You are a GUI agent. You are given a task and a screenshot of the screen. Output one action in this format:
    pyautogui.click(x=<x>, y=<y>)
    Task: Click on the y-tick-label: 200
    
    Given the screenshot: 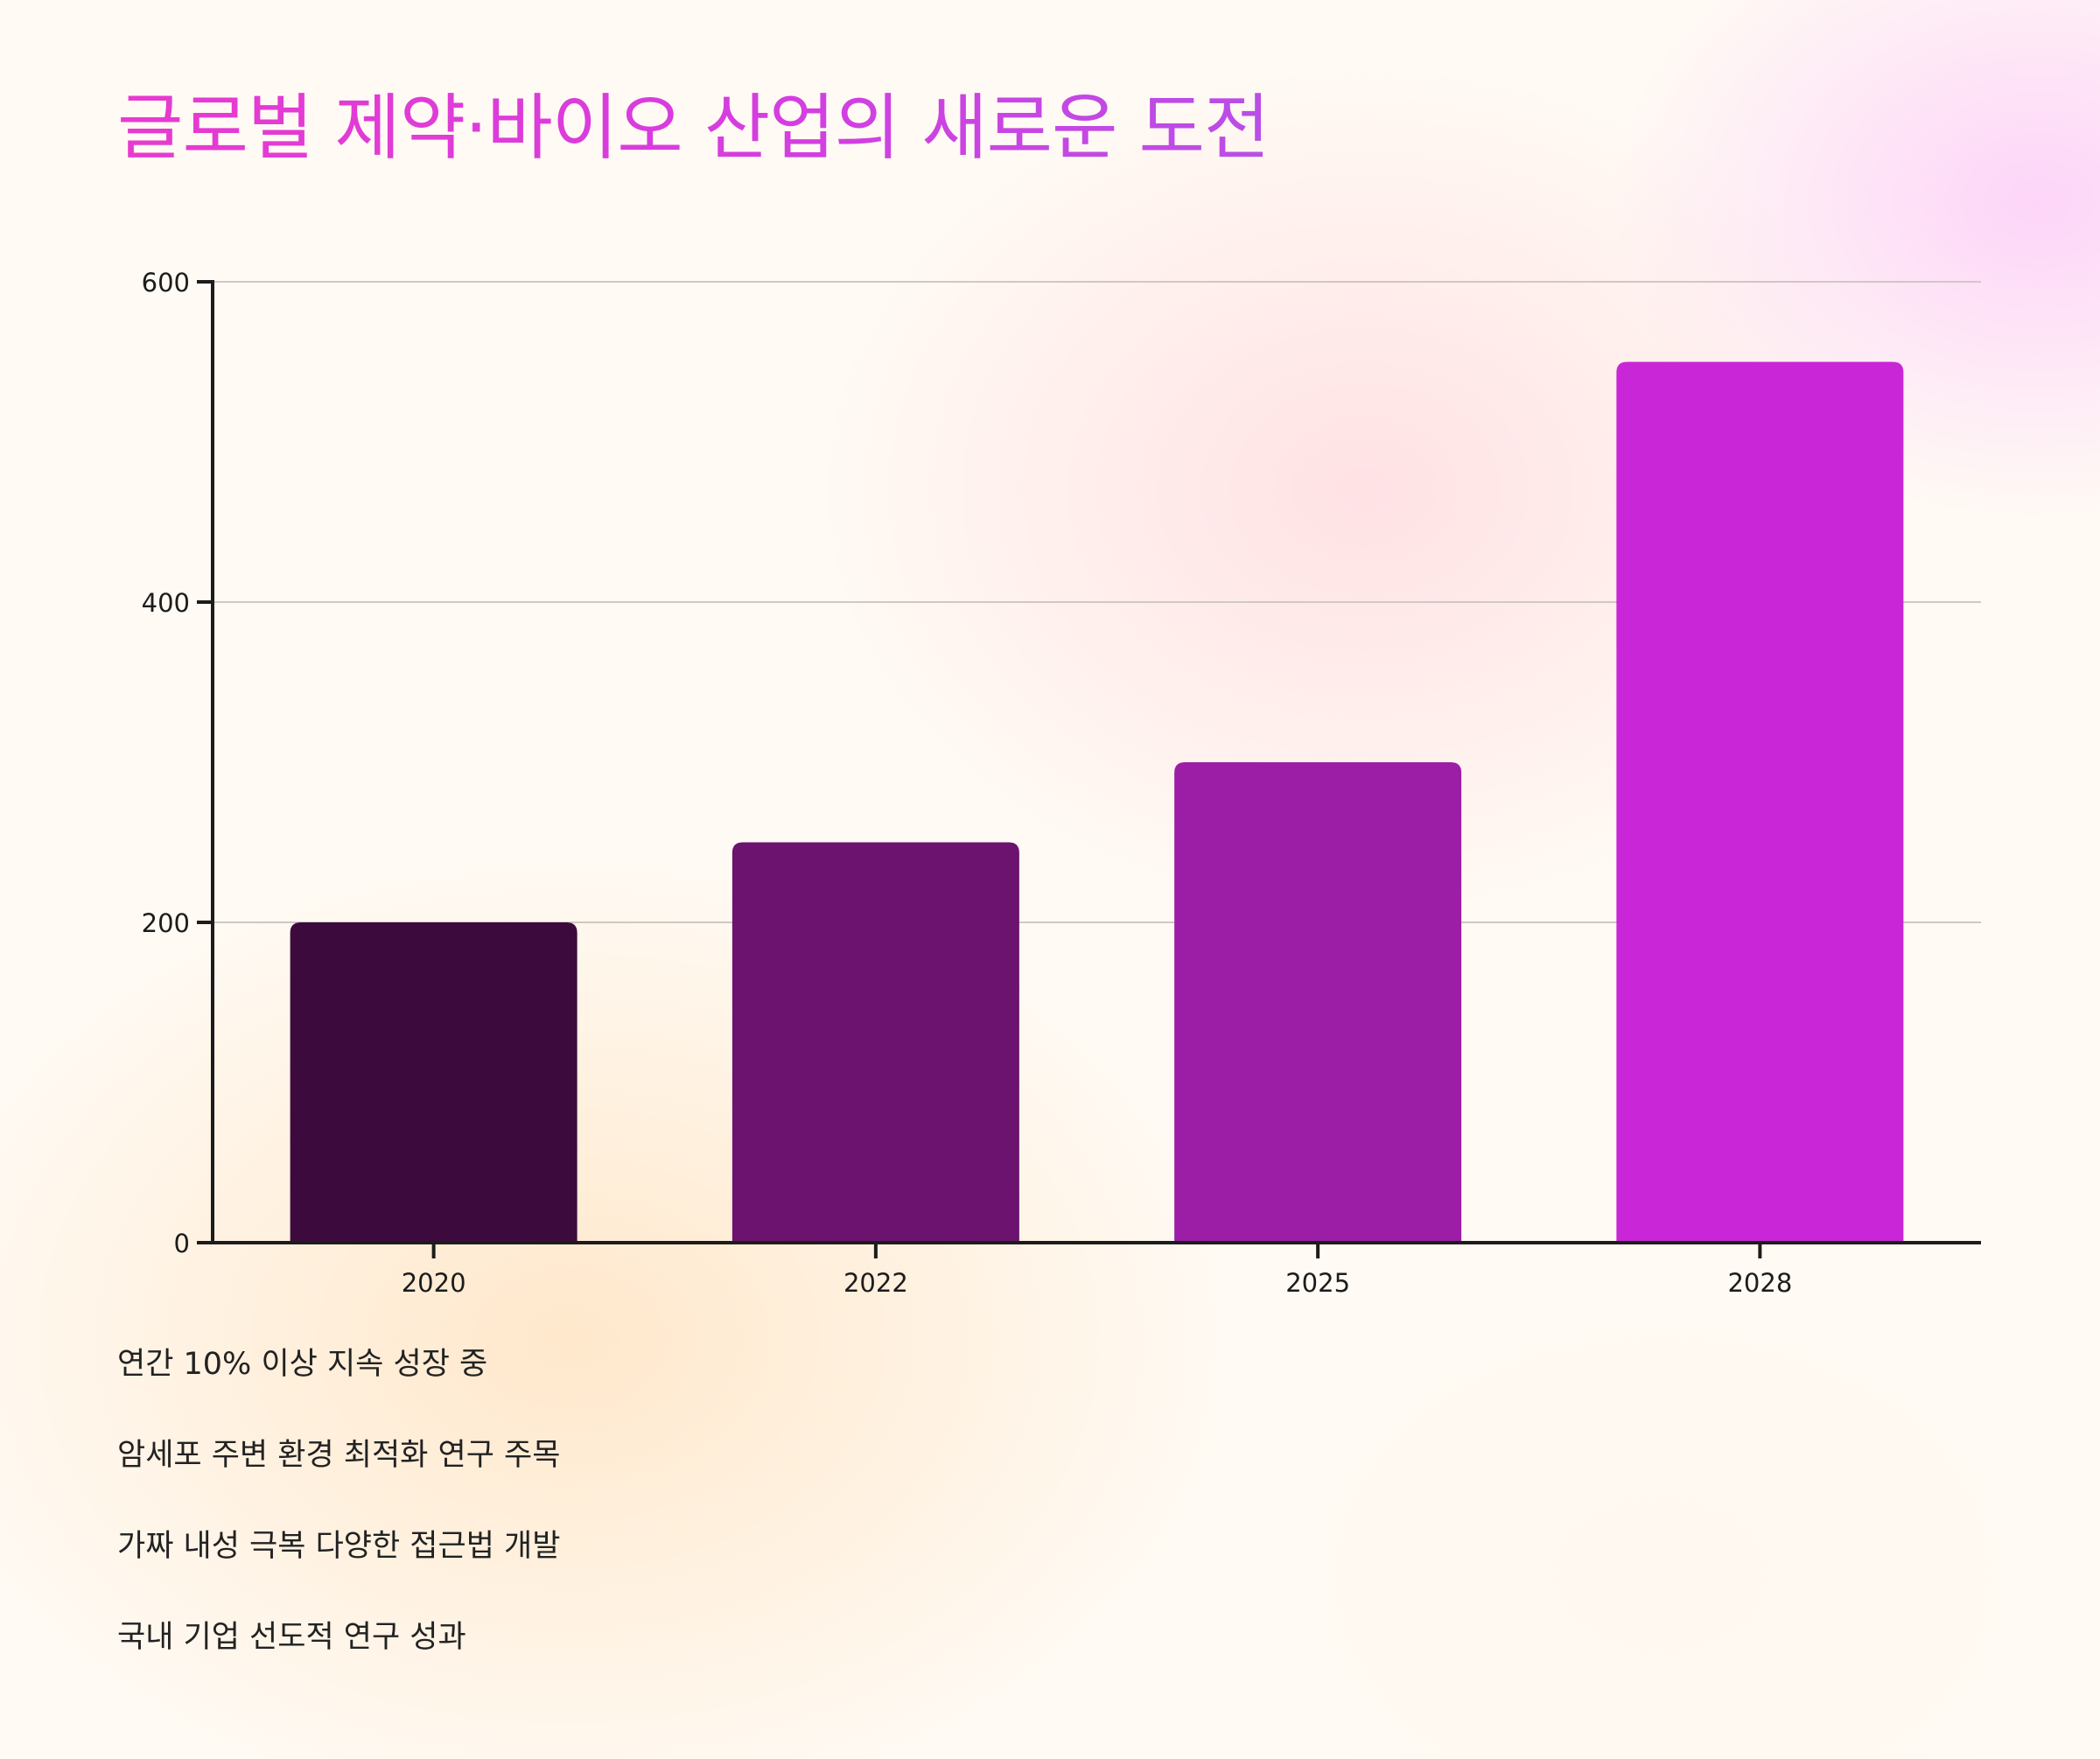 What is the action you would take?
    pyautogui.click(x=166, y=923)
    